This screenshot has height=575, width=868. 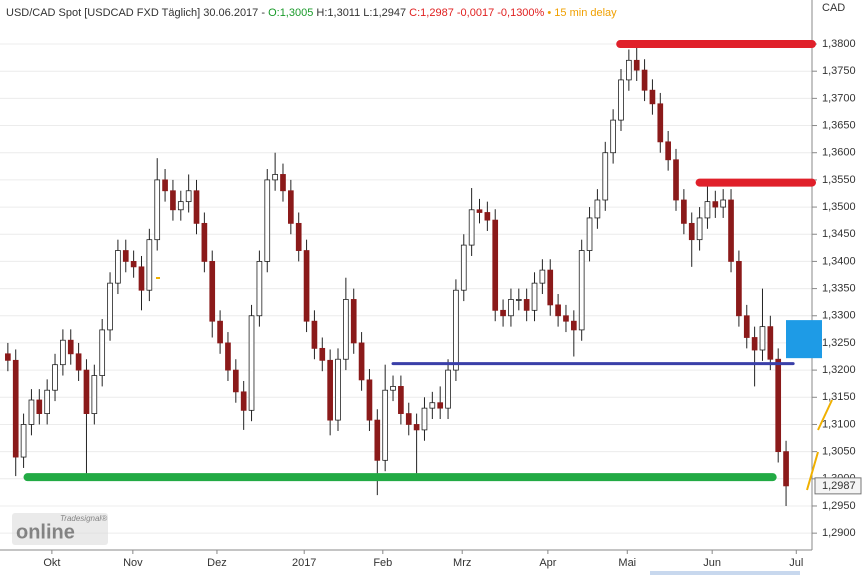 I want to click on y-tick-label: 1,3450, so click(x=839, y=234).